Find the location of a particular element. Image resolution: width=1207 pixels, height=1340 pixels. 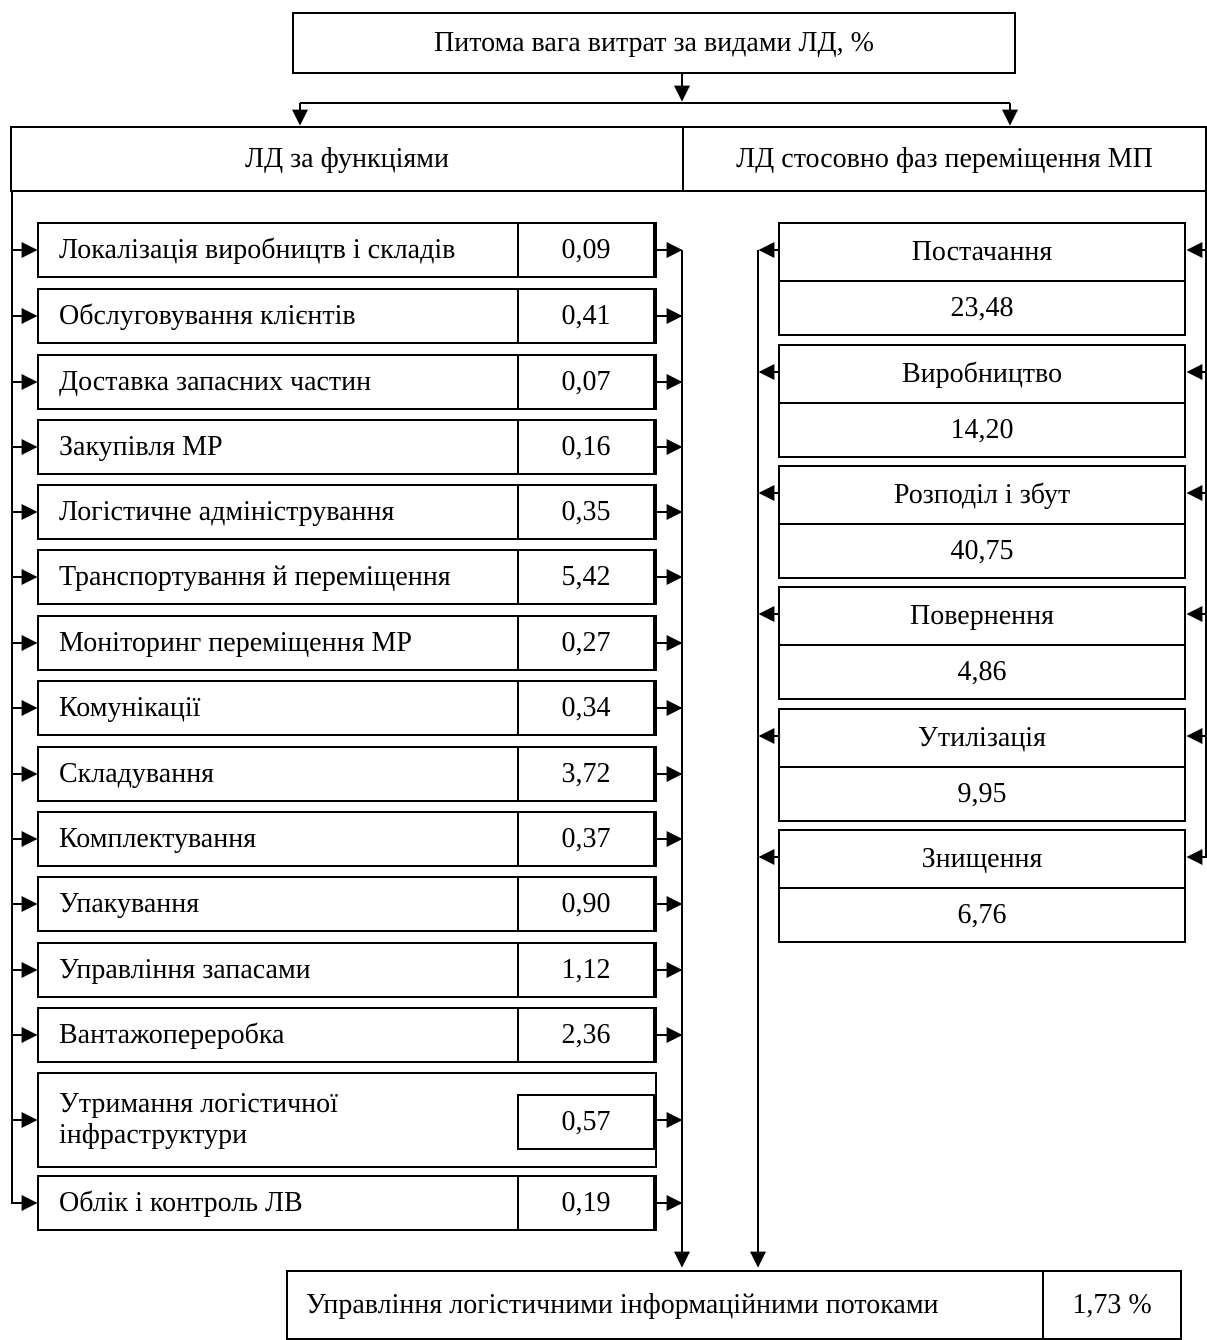

phase-label: Знищення is located at coordinates (982, 860).